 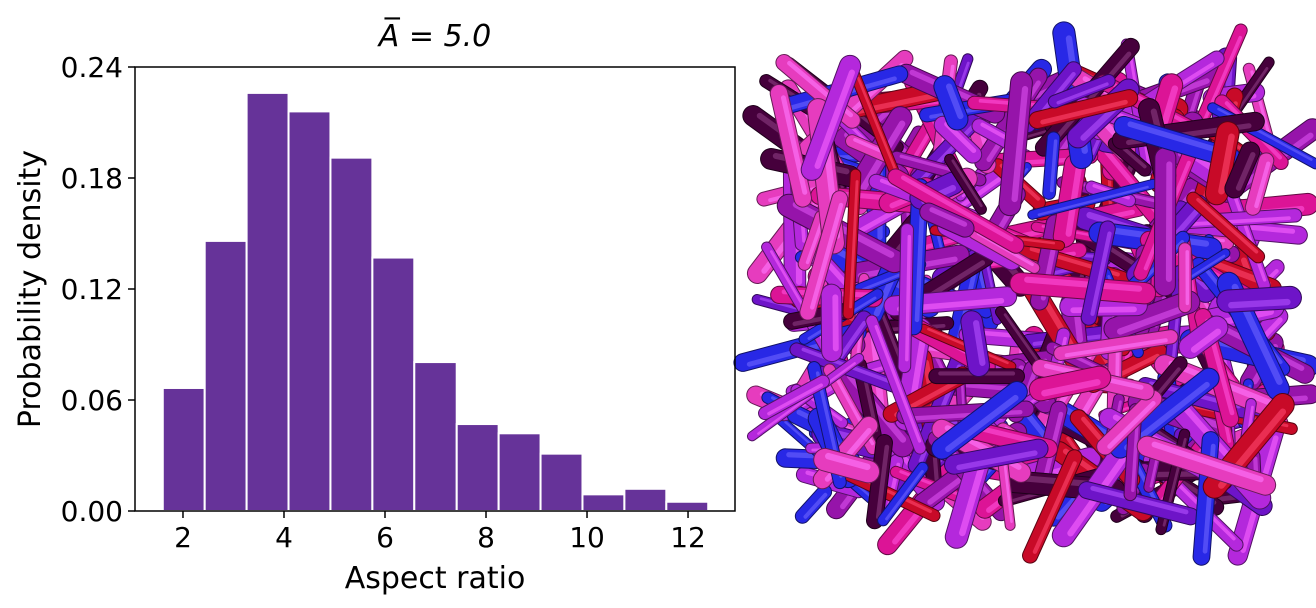 What do you see at coordinates (486, 537) in the screenshot?
I see `x-tick-label: 8` at bounding box center [486, 537].